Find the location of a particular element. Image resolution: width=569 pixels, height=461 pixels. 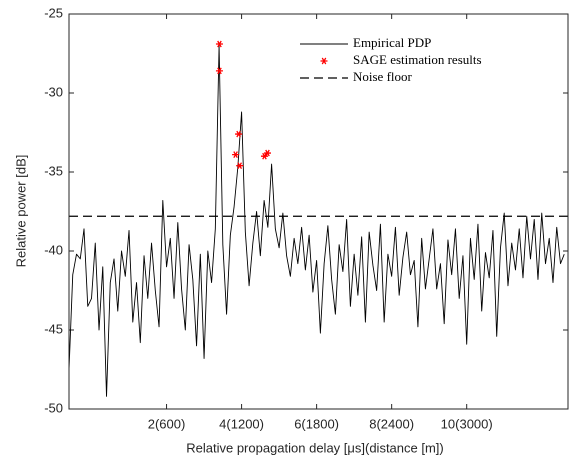

legend-label: SAGE estimation results is located at coordinates (417, 59).